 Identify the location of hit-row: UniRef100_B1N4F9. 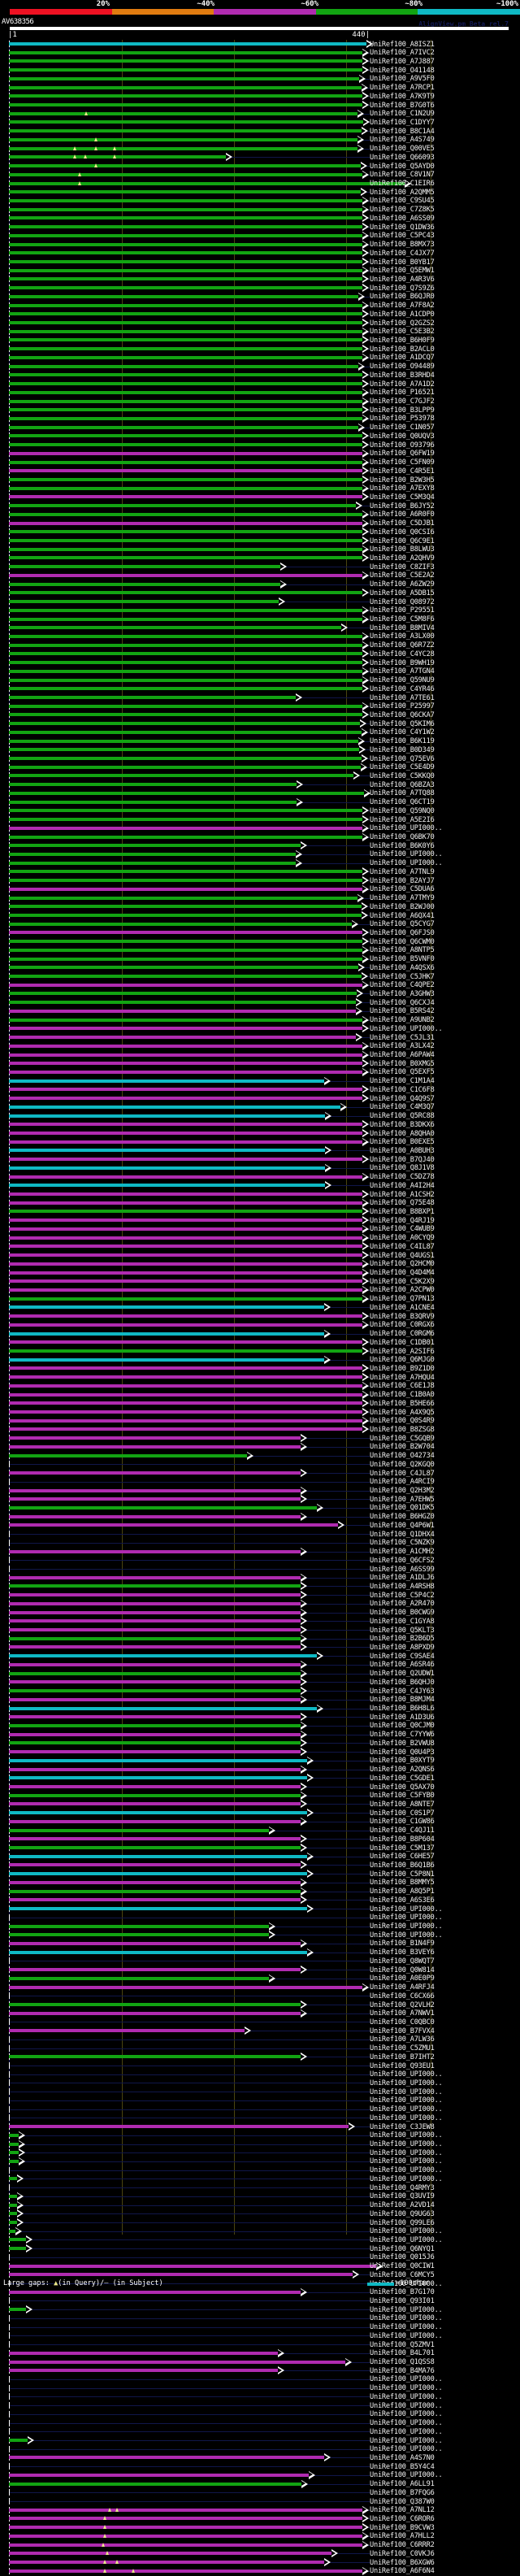
(260, 1943).